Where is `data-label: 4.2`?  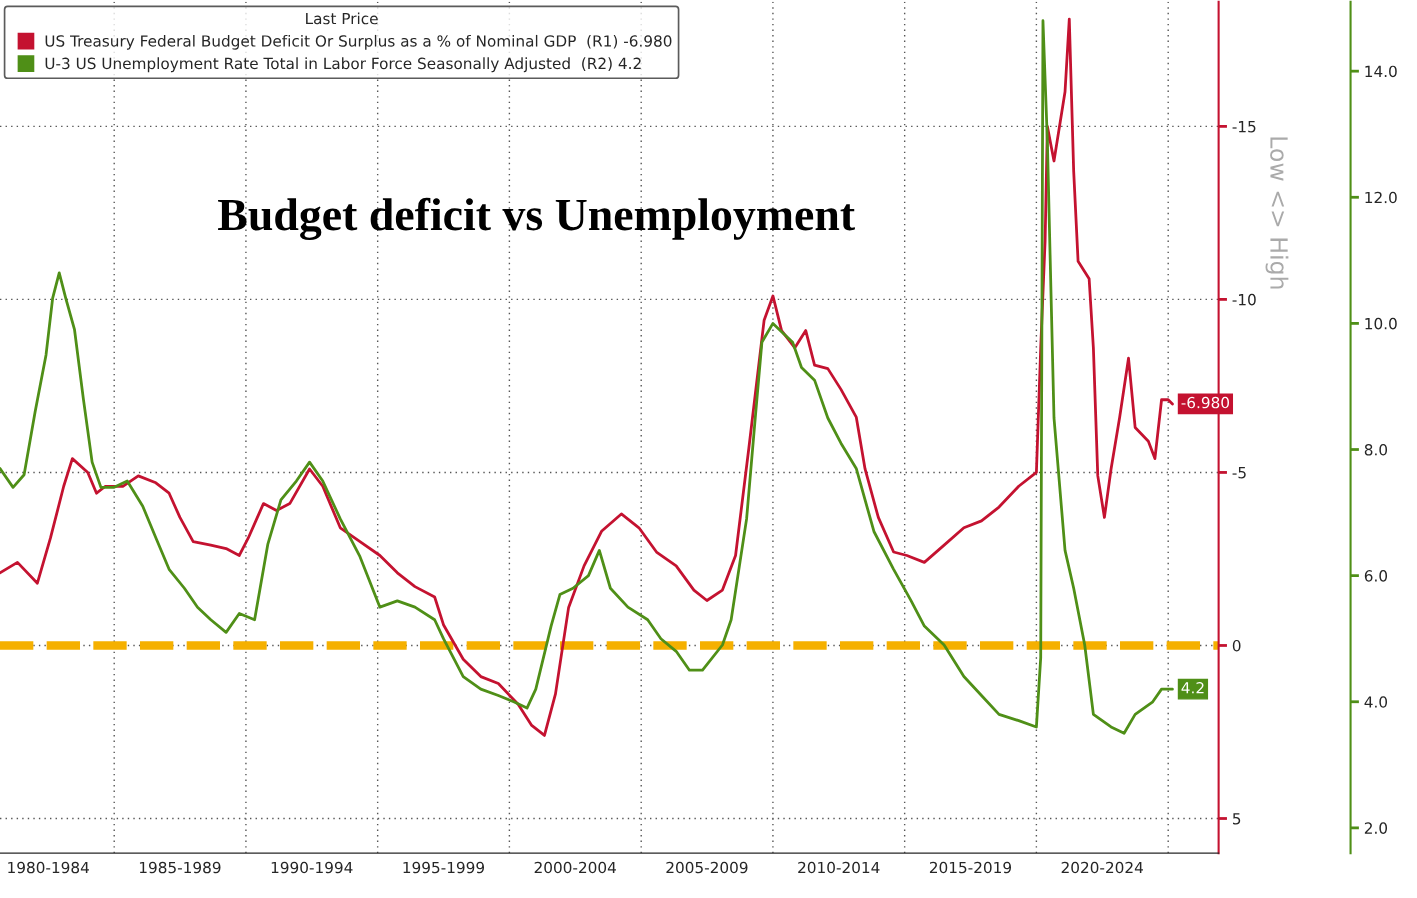
data-label: 4.2 is located at coordinates (1192, 688).